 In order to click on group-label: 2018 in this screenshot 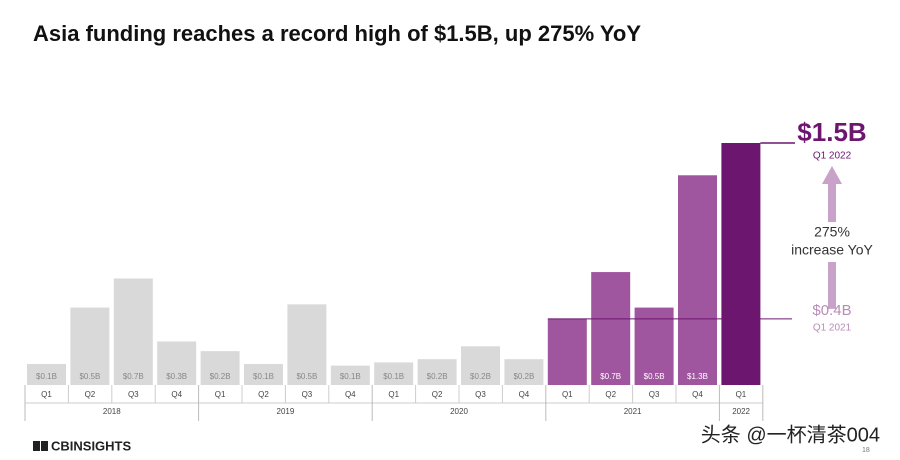, I will do `click(112, 411)`.